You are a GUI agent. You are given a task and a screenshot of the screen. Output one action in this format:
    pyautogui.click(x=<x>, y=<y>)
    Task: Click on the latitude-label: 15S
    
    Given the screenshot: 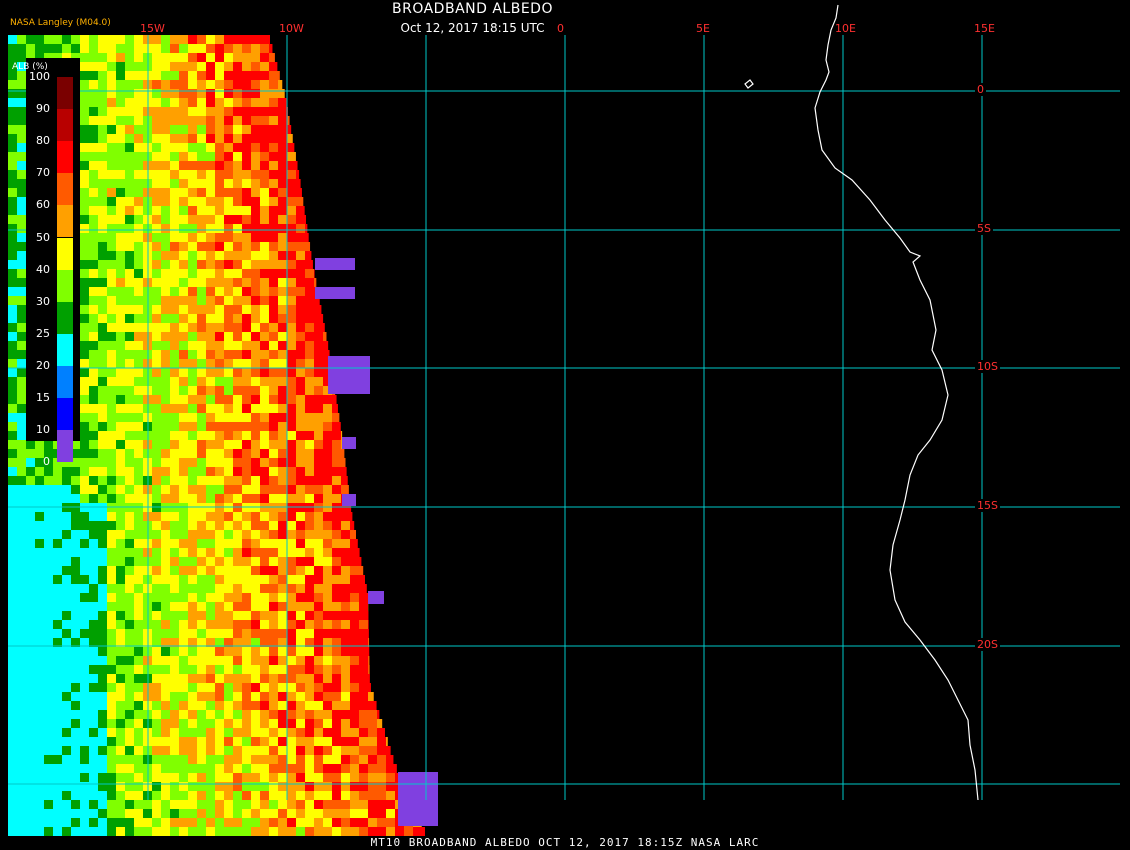 What is the action you would take?
    pyautogui.click(x=987, y=505)
    